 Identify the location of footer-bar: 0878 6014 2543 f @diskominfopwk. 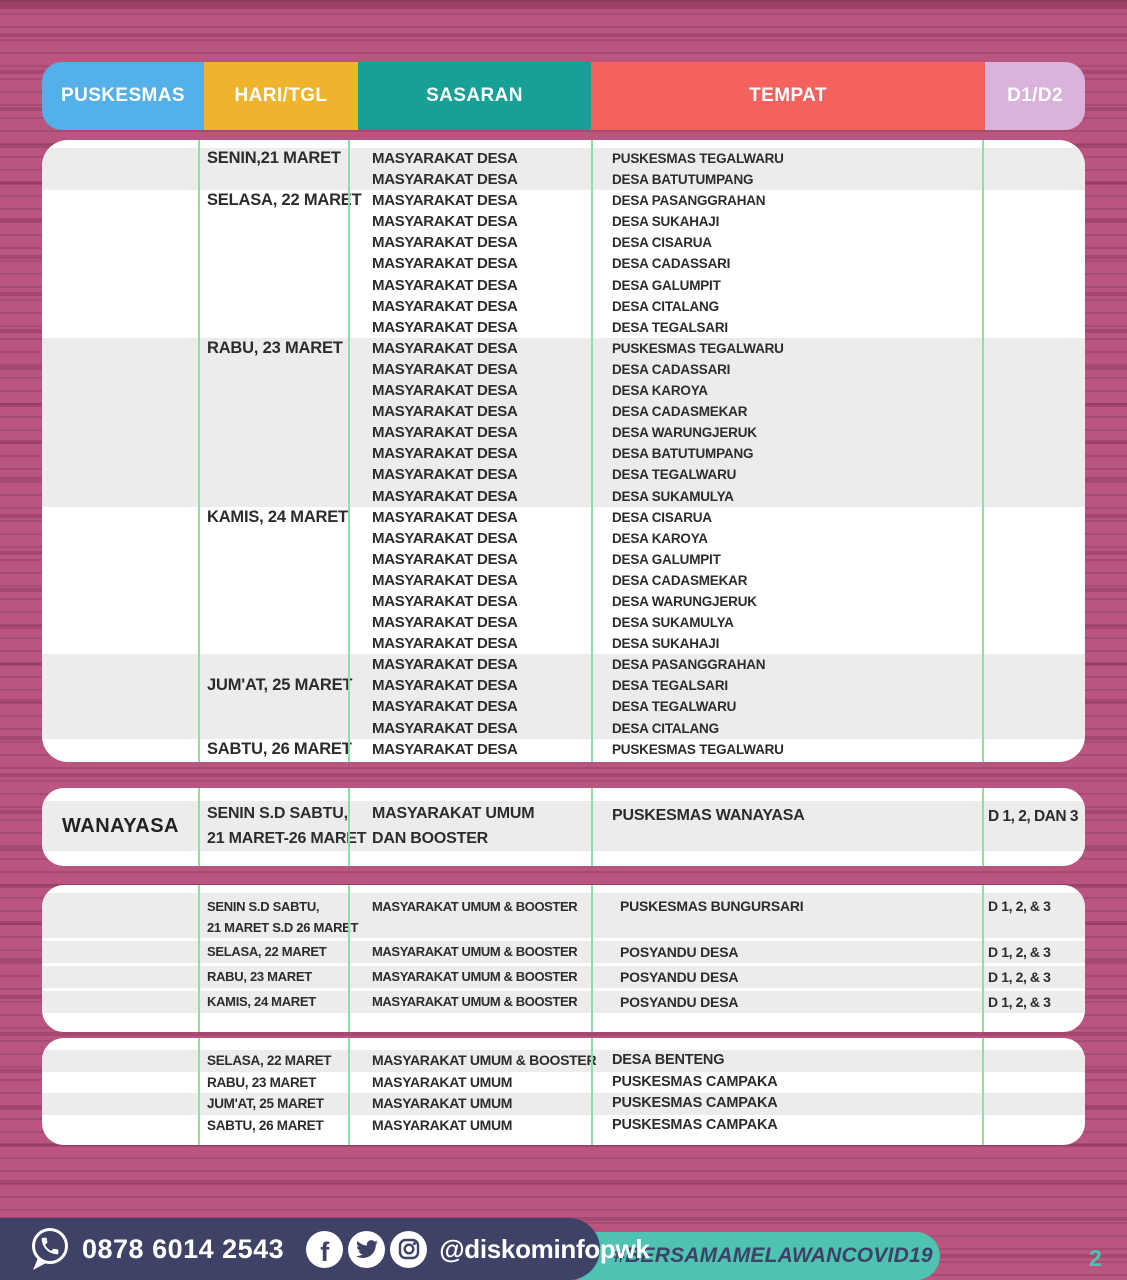
(325, 1249).